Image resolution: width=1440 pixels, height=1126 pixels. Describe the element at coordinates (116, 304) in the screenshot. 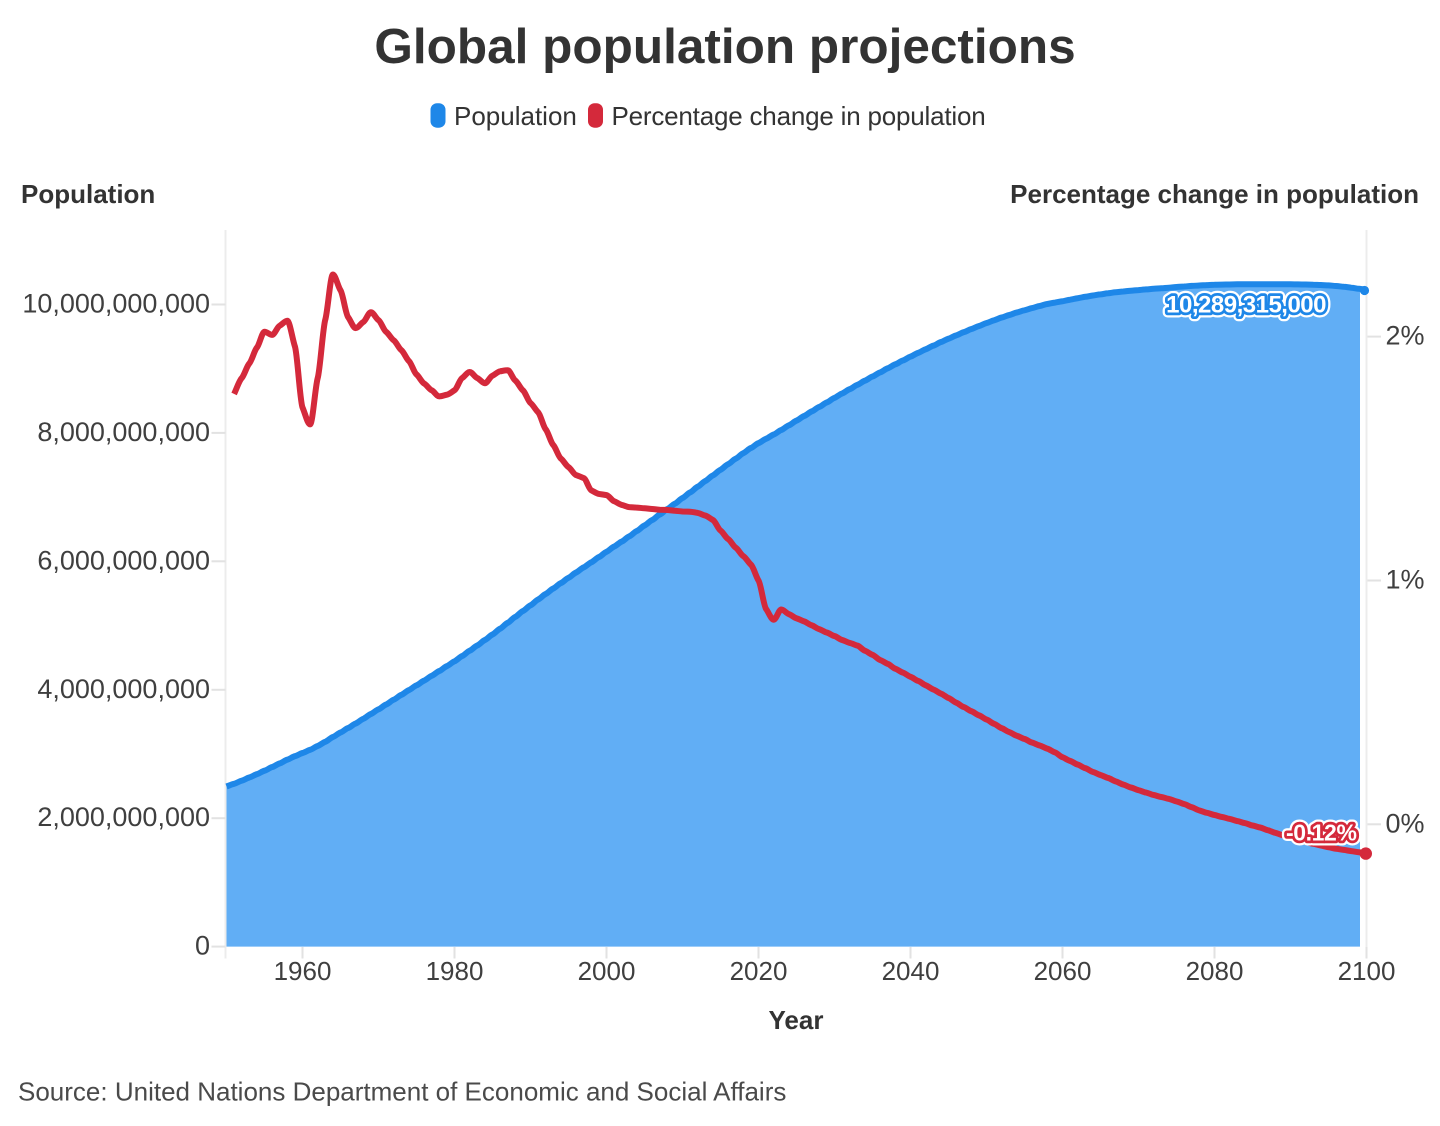

I see `svg-text: 10,000,000,000` at that location.